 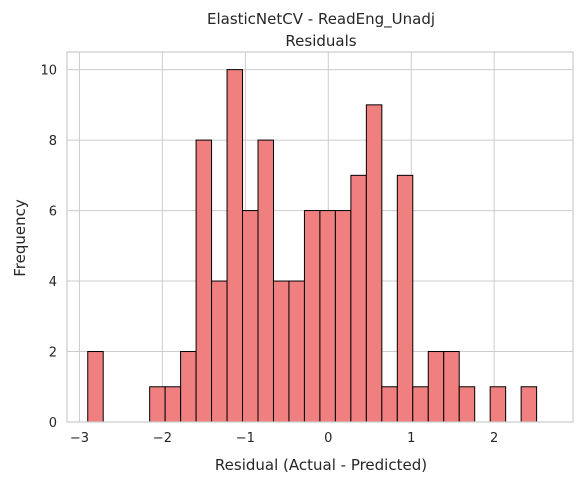 What do you see at coordinates (162, 438) in the screenshot?
I see `x-tick-label: −2` at bounding box center [162, 438].